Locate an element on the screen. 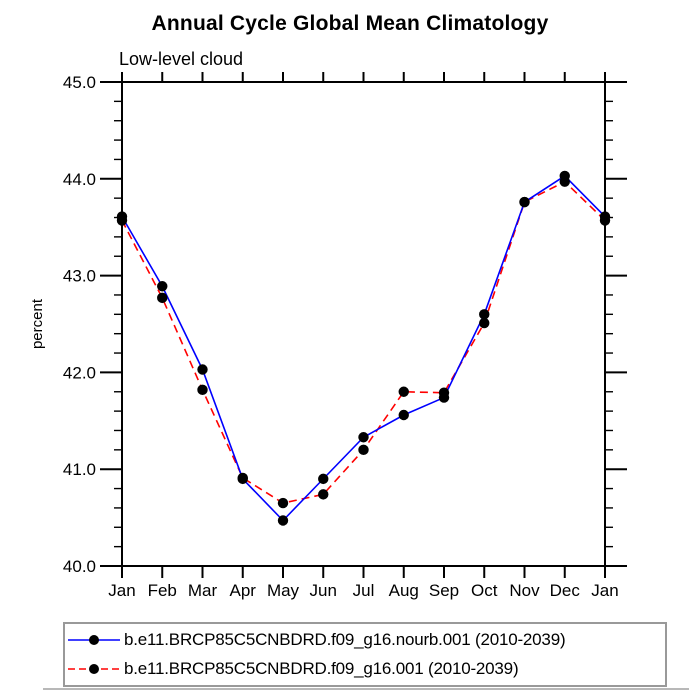 The height and width of the screenshot is (700, 700). x-tick-label: Sep is located at coordinates (444, 590).